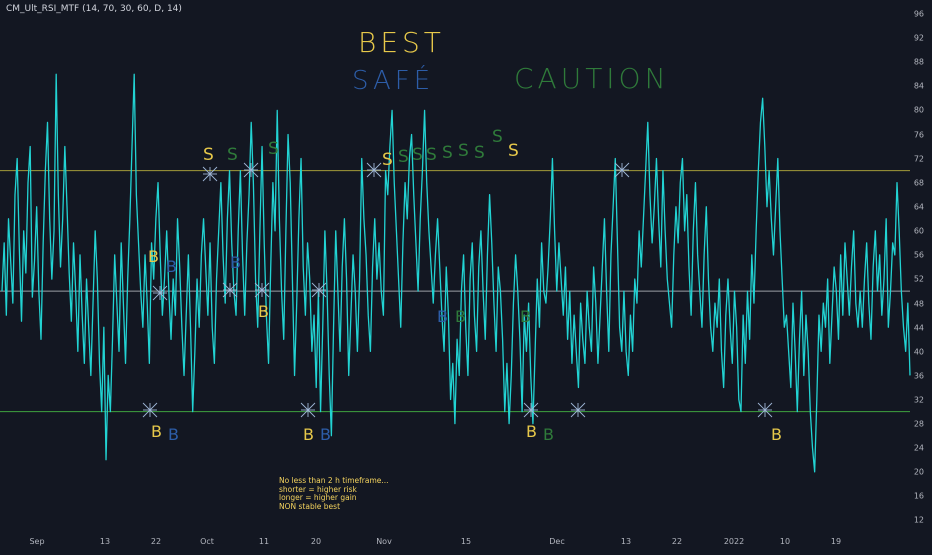 Image resolution: width=932 pixels, height=555 pixels. Describe the element at coordinates (466, 541) in the screenshot. I see `x-tick-label: 15` at that location.